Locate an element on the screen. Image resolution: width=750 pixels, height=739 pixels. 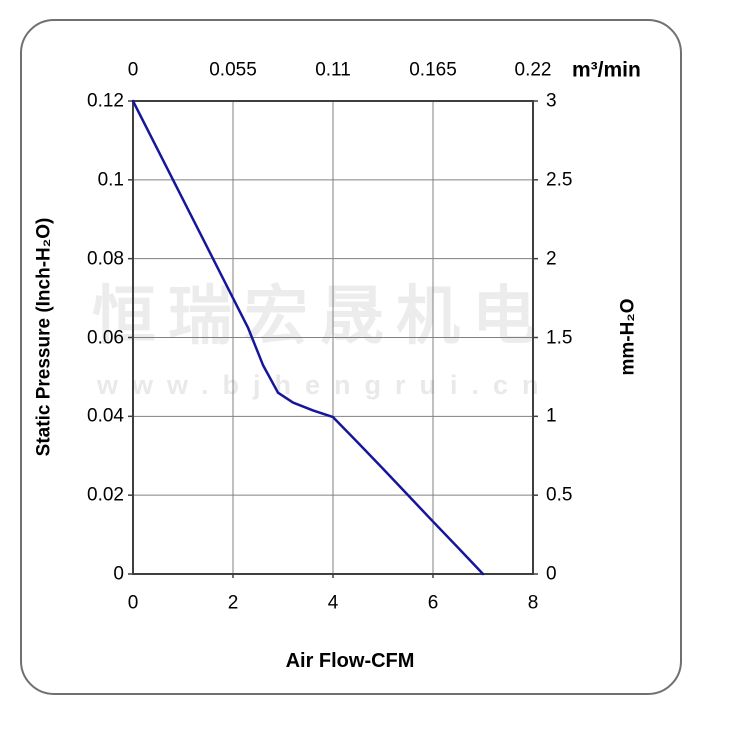
right-axis-tick-label: 0.5 is located at coordinates (559, 495).